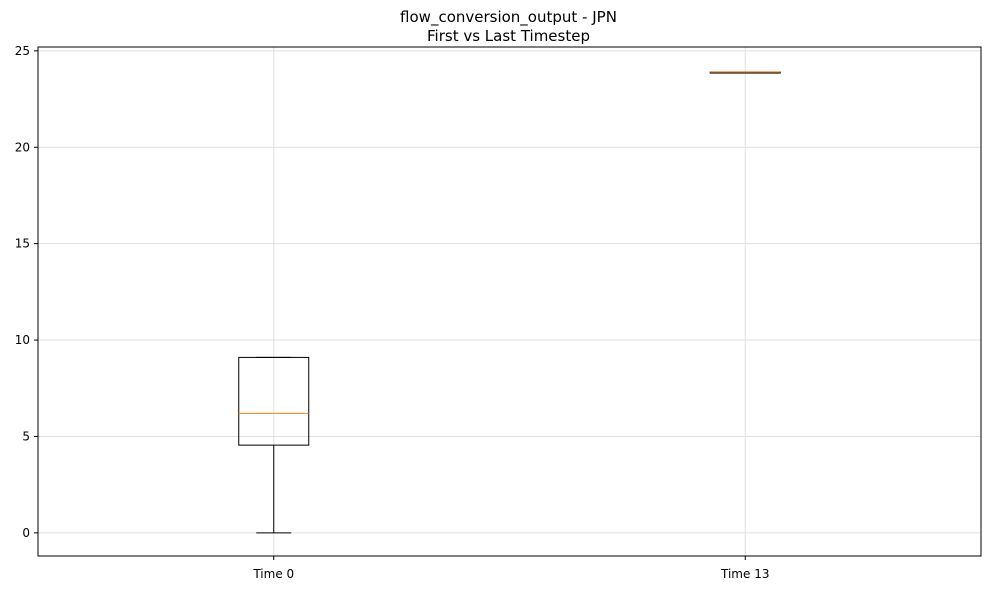 The image size is (989, 590). What do you see at coordinates (508, 36) in the screenshot?
I see `chart-subtitle: First vs Last Timestep` at bounding box center [508, 36].